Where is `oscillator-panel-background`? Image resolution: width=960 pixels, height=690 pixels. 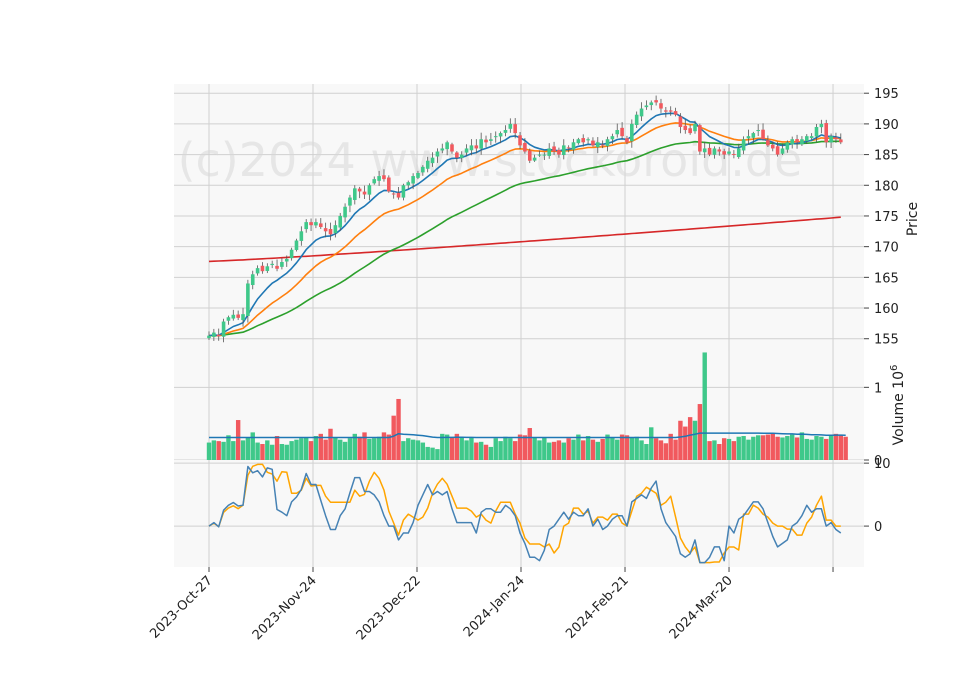 oscillator-panel-background is located at coordinates (519, 513).